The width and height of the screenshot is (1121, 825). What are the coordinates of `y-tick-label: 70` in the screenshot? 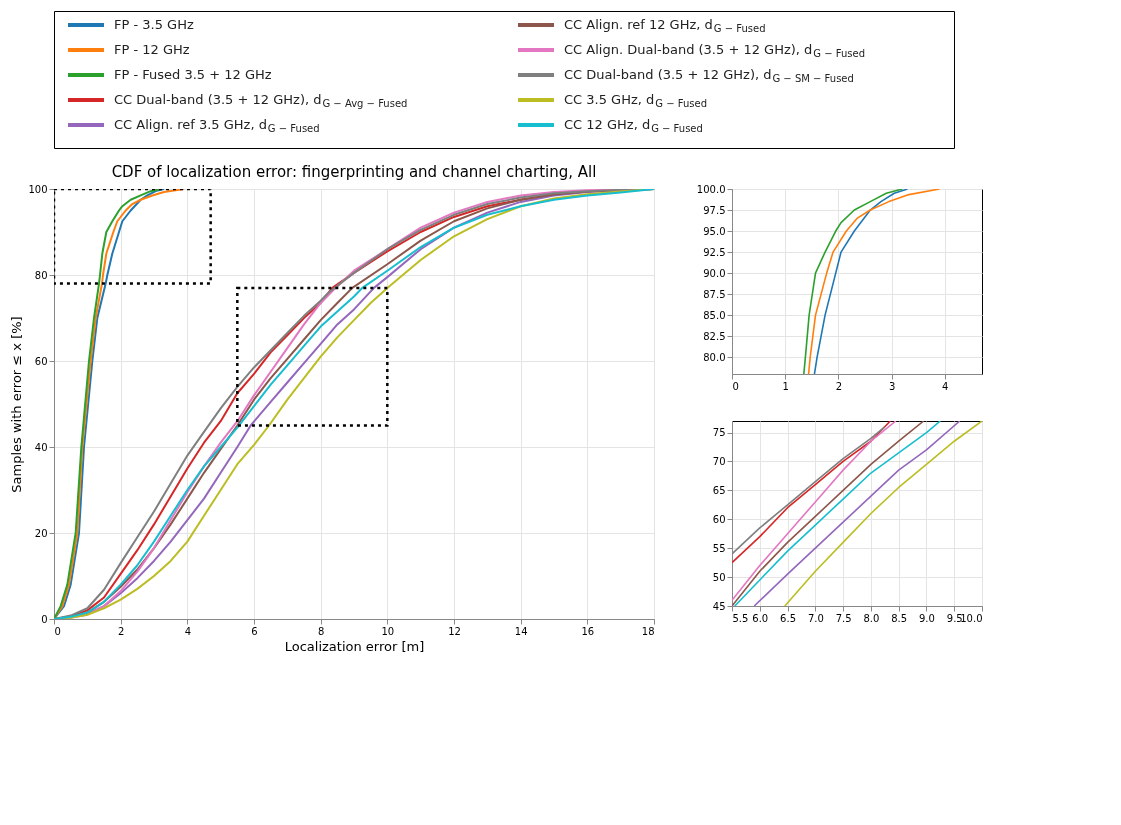 It's located at (719, 461).